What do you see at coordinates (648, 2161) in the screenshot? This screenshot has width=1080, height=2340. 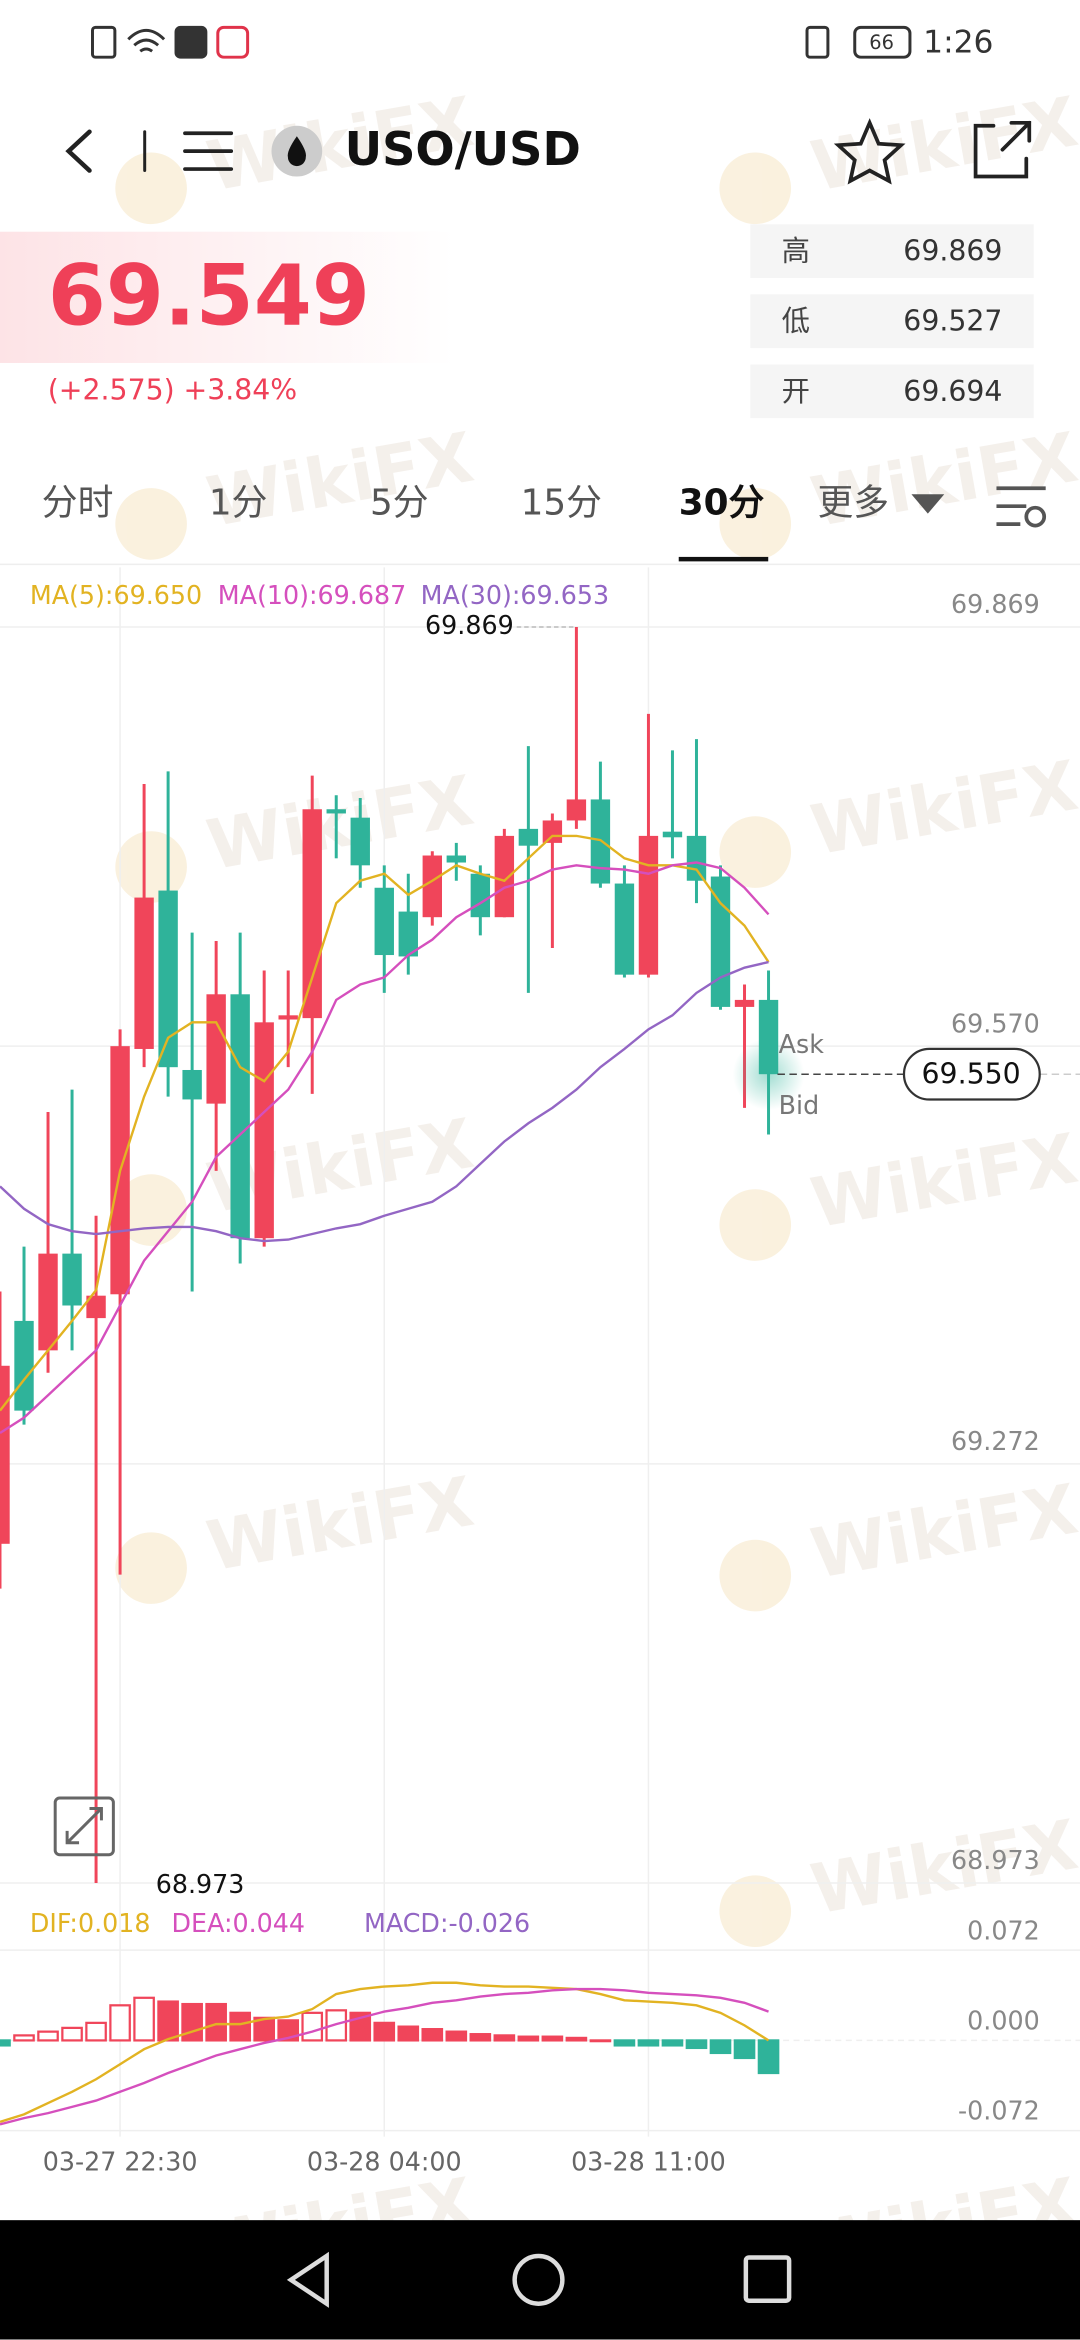 I see `x-tick-label: 03-28 11:00` at bounding box center [648, 2161].